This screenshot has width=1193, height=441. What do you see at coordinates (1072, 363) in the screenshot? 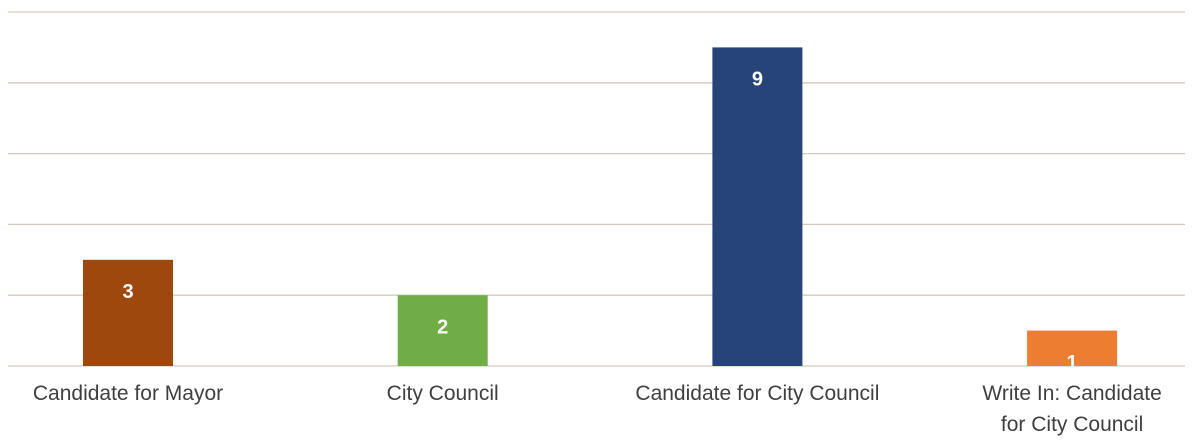
I see `value-label: 1` at bounding box center [1072, 363].